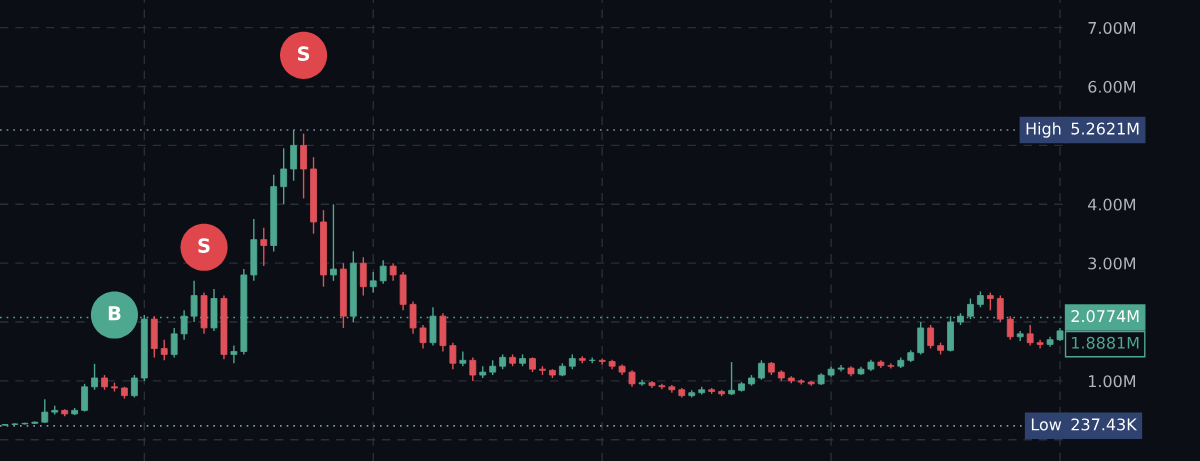  What do you see at coordinates (1112, 263) in the screenshot?
I see `y-tick-label: 3.00M` at bounding box center [1112, 263].